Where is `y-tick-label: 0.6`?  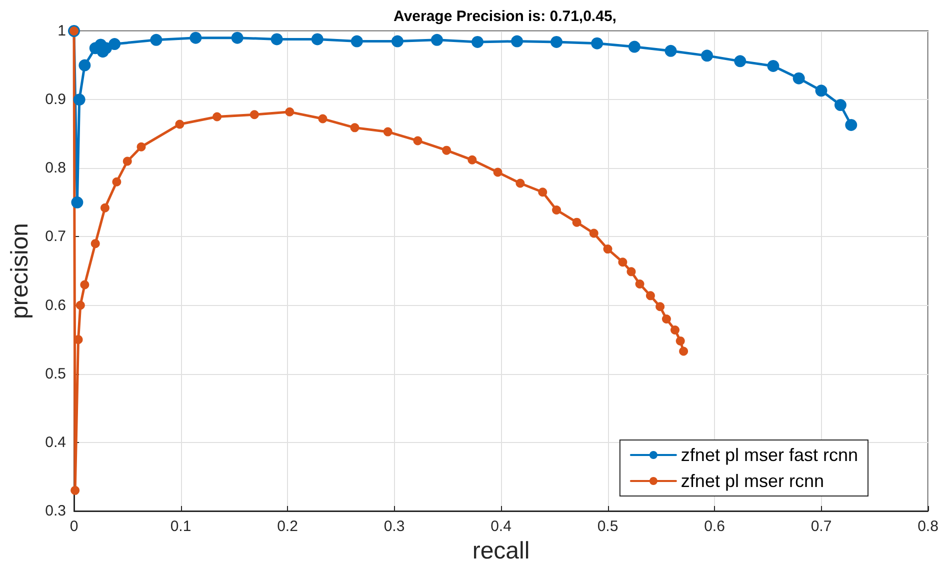 y-tick-label: 0.6 is located at coordinates (55, 305).